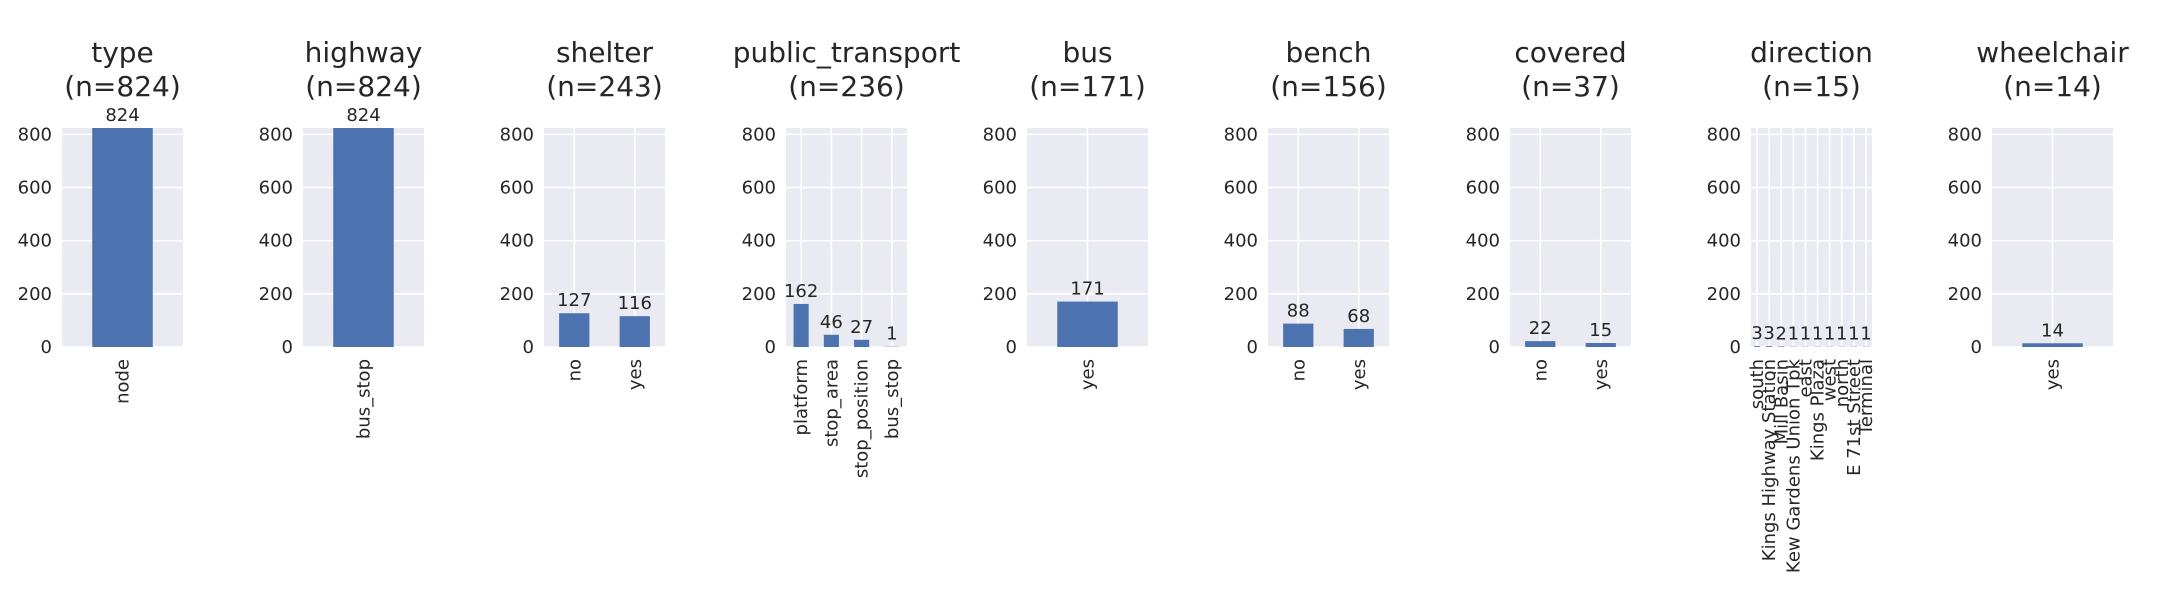 This screenshot has width=2160, height=600. I want to click on data-label: 2, so click(1781, 333).